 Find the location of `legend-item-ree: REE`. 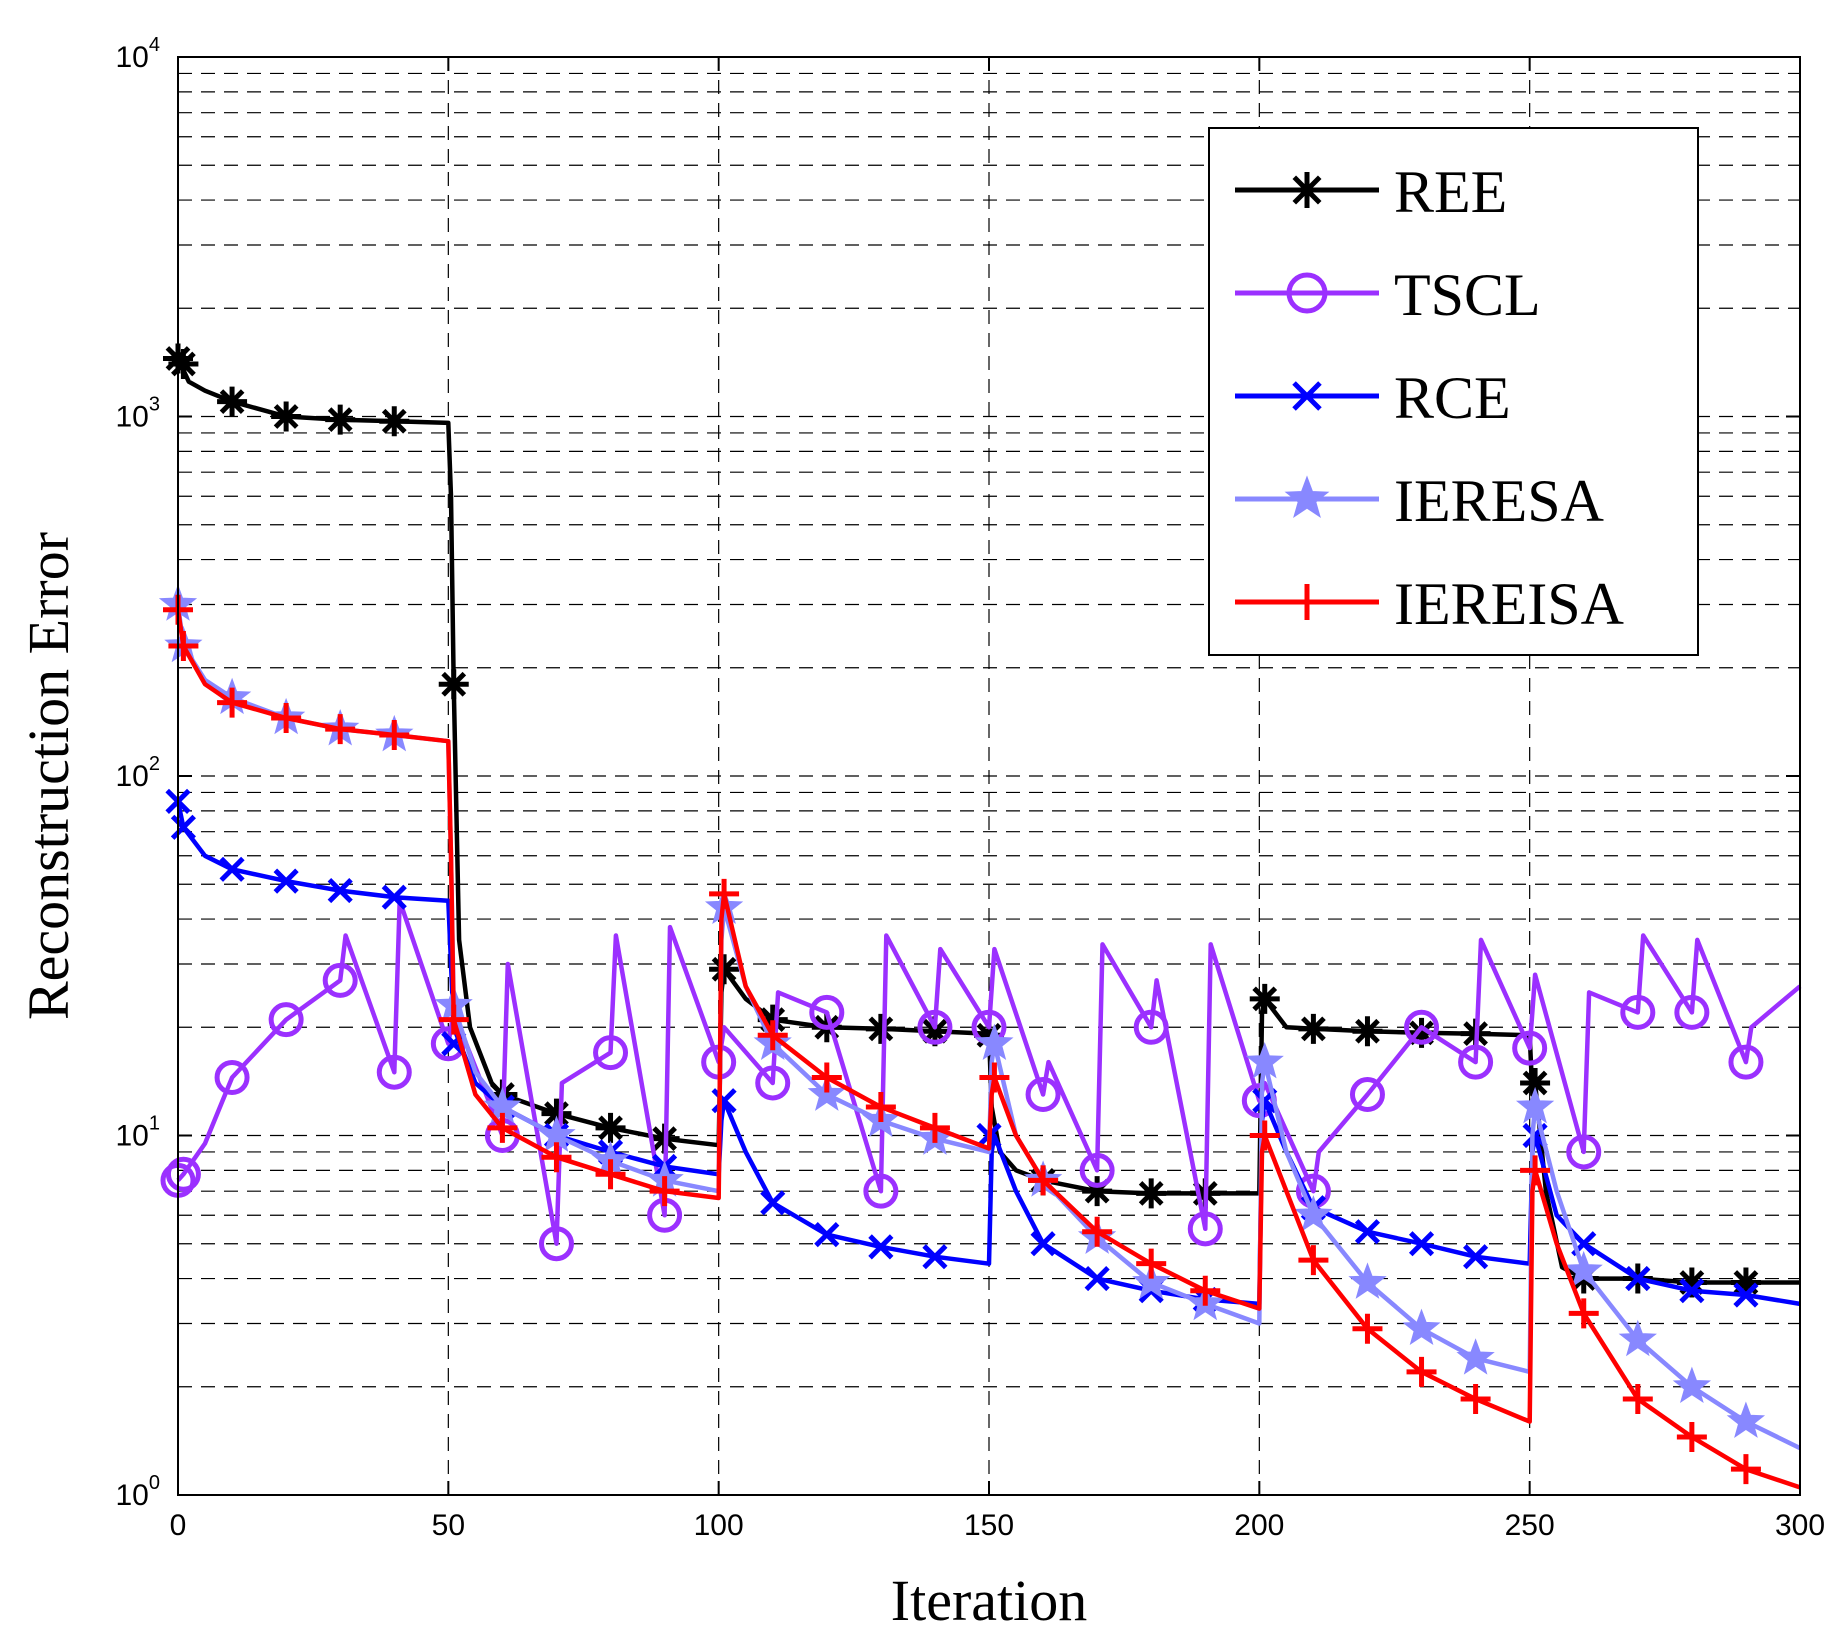

legend-item-ree: REE is located at coordinates (1371, 192).